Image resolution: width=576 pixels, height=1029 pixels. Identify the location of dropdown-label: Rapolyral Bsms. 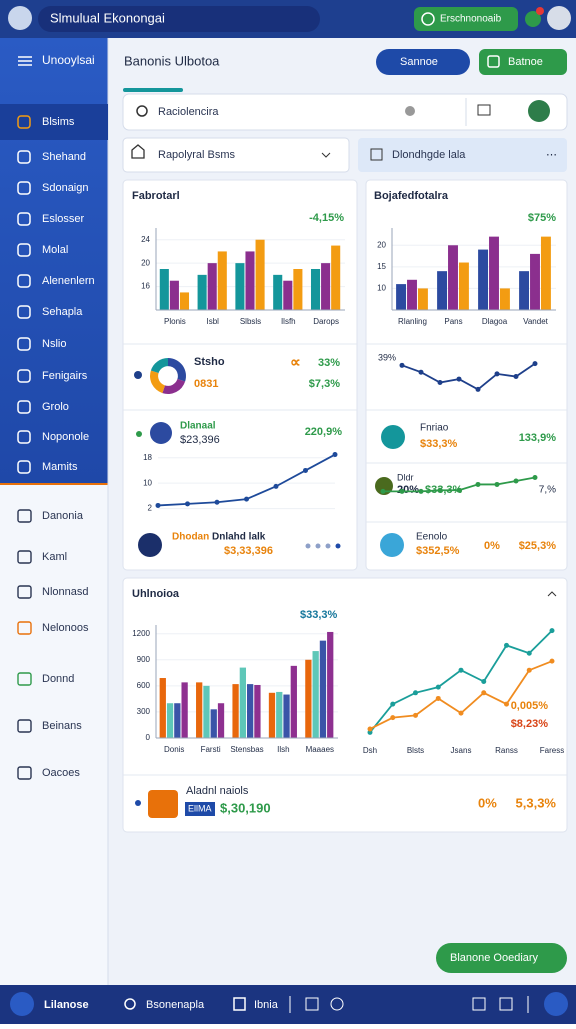
(197, 155).